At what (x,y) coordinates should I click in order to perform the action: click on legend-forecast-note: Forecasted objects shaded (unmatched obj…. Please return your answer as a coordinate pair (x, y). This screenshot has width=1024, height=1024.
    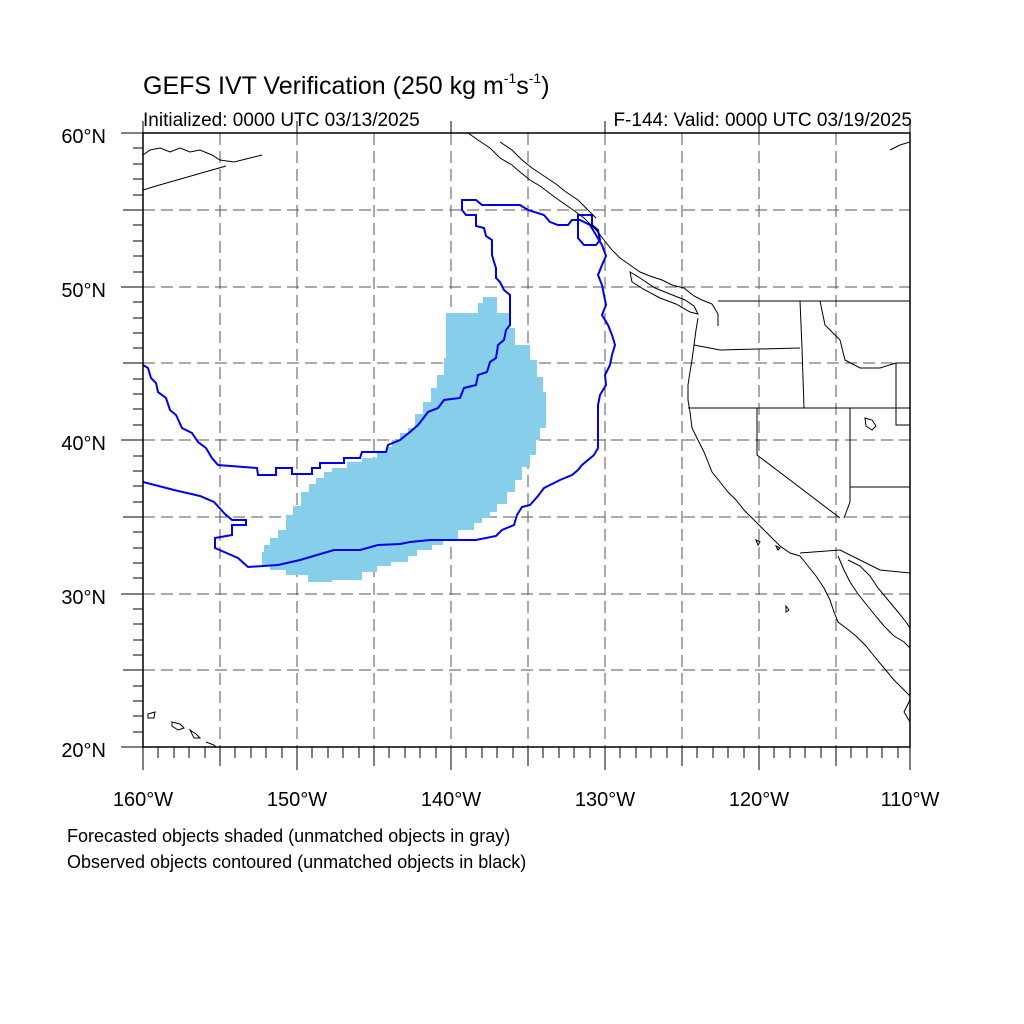
    Looking at the image, I should click on (289, 836).